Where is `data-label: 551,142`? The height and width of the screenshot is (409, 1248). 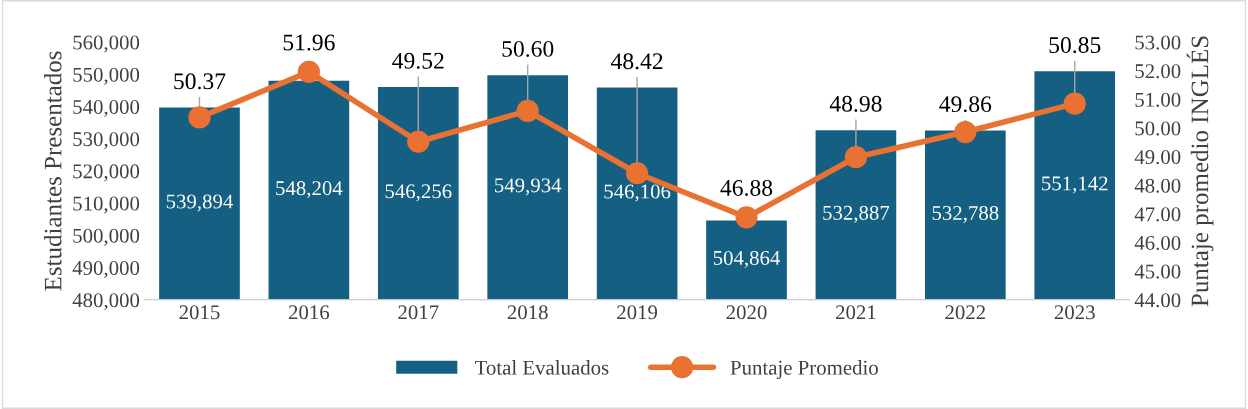 data-label: 551,142 is located at coordinates (1075, 185).